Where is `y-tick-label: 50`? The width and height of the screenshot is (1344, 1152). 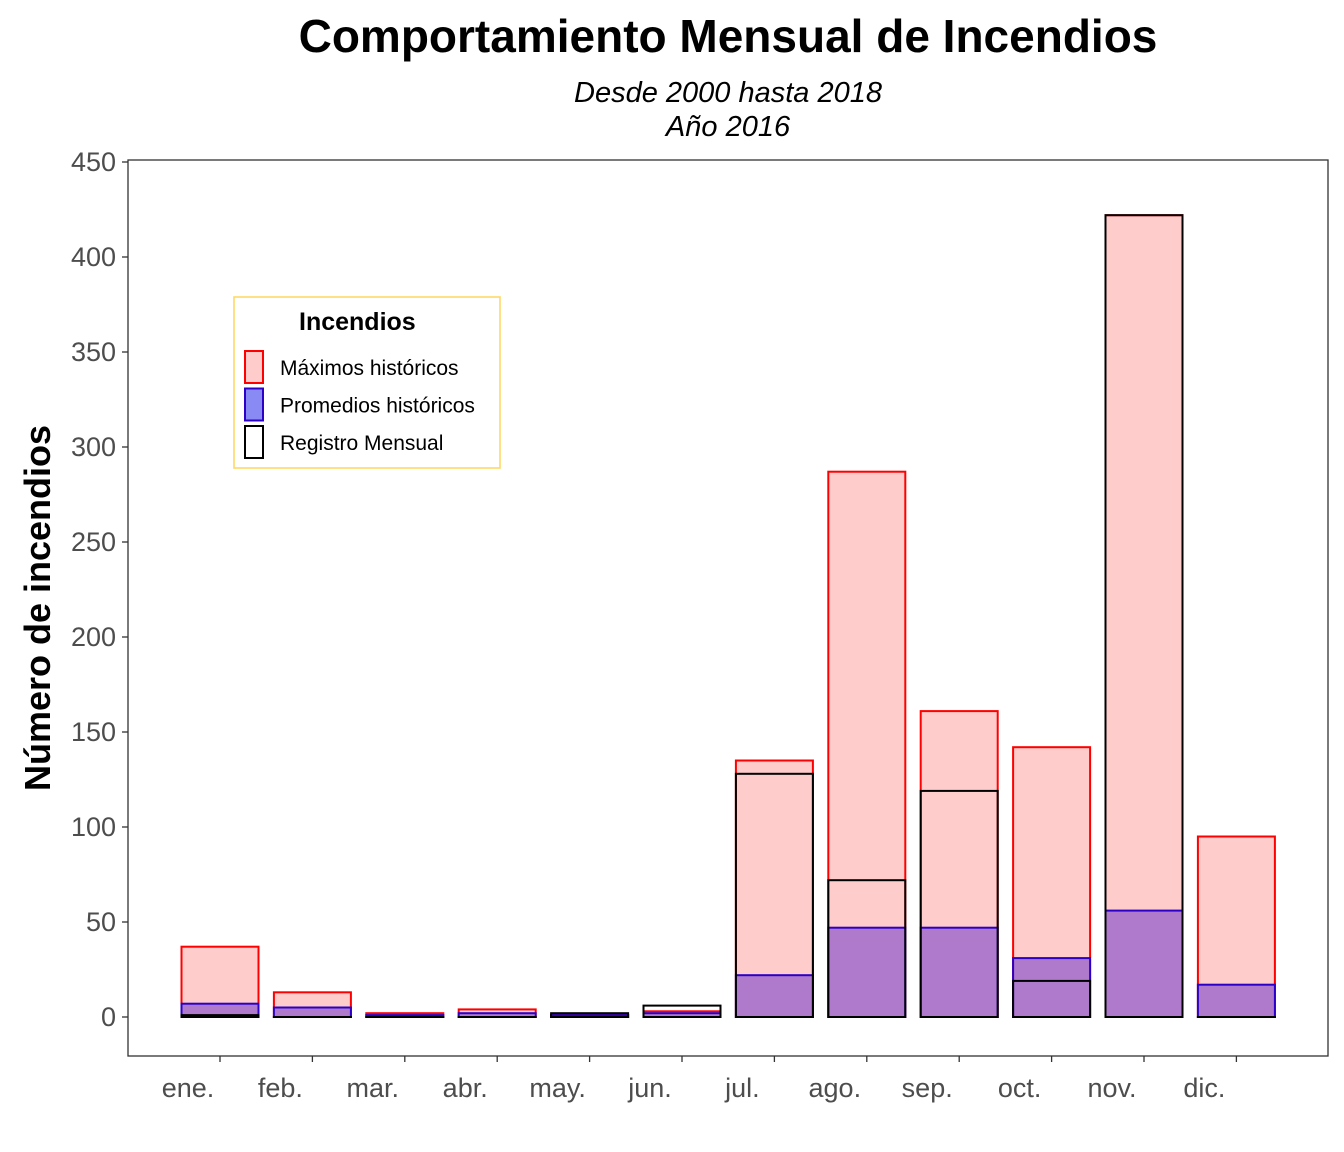
y-tick-label: 50 is located at coordinates (101, 922).